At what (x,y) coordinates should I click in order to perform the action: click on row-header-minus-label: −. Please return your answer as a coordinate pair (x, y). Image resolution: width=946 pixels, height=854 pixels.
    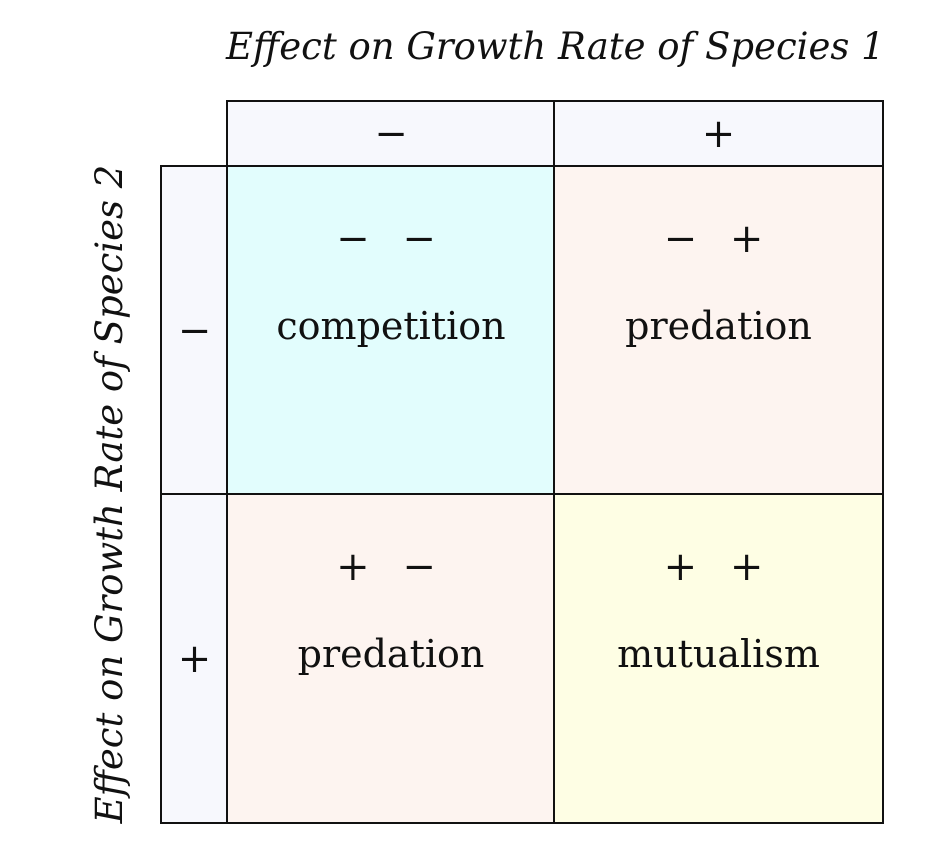
    Looking at the image, I should click on (194, 330).